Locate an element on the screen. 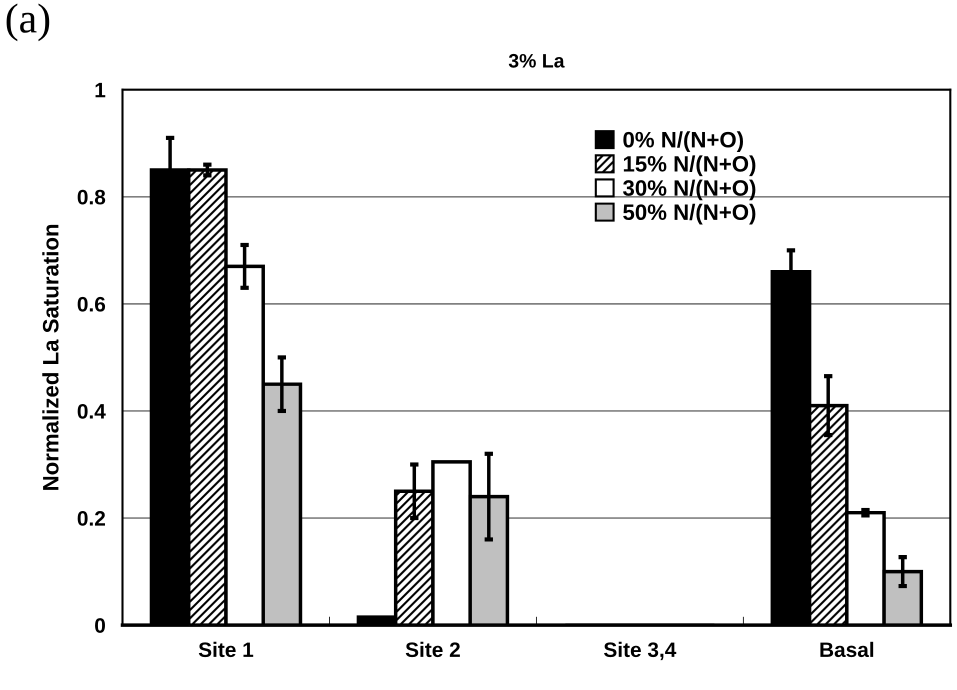 Image resolution: width=957 pixels, height=690 pixels. y-axis-title: Normalized La Saturation is located at coordinates (50, 357).